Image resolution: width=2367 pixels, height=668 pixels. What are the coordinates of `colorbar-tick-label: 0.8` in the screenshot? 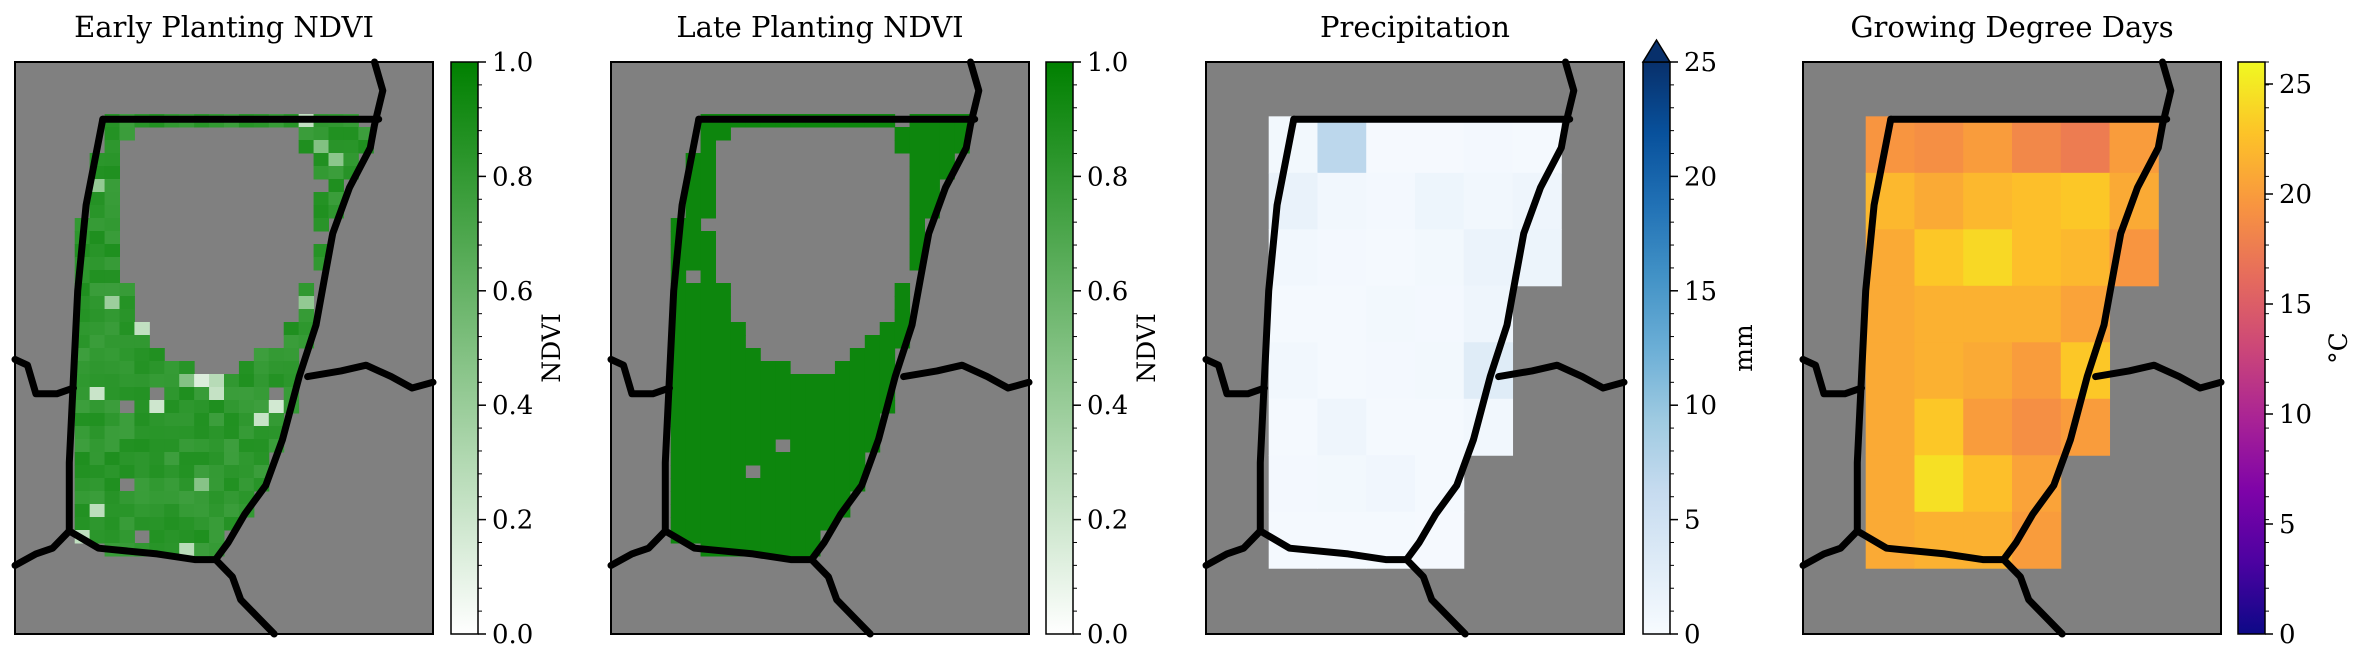 It's located at (1107, 177).